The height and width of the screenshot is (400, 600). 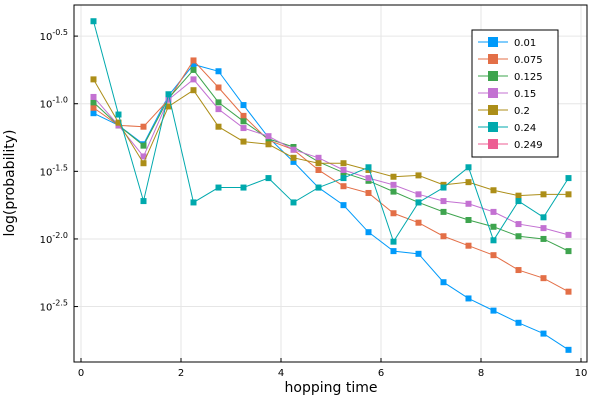 What do you see at coordinates (54, 238) in the screenshot?
I see `y-tick-label: 10-2.0` at bounding box center [54, 238].